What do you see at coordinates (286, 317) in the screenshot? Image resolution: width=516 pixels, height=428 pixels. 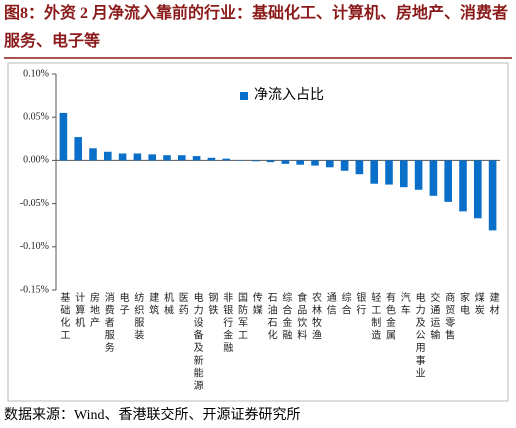 I see `x-tick-label: 综合金融` at bounding box center [286, 317].